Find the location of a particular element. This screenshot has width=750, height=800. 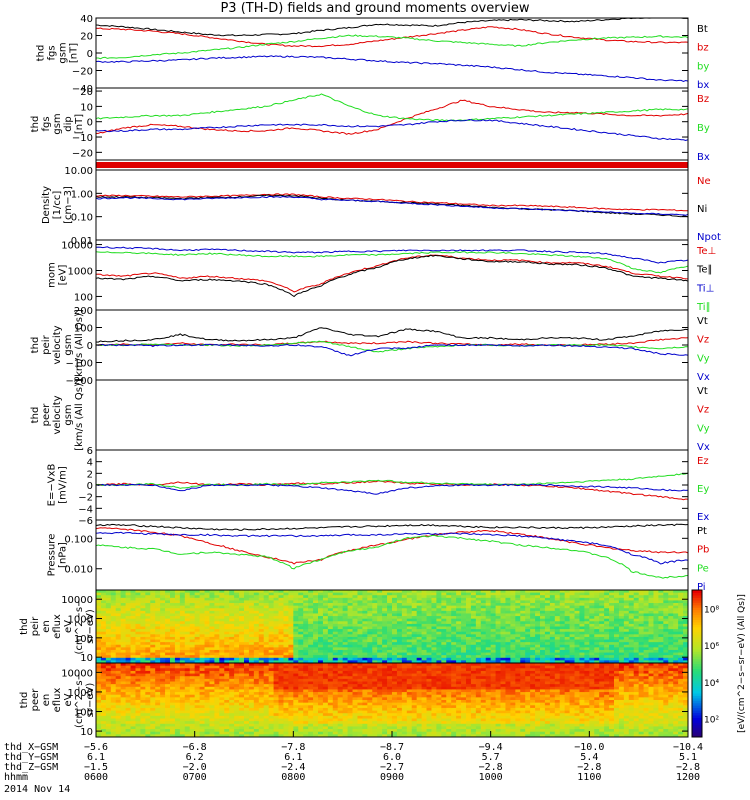

y-tick-label: 100 is located at coordinates (83, 639).